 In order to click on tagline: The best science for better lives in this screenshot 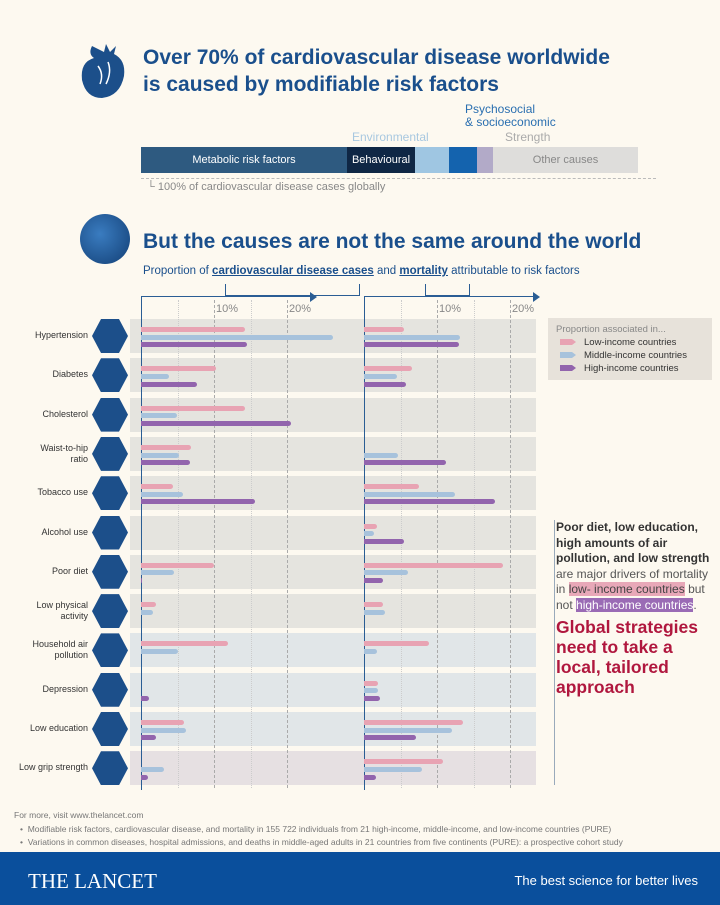, I will do `click(606, 880)`.